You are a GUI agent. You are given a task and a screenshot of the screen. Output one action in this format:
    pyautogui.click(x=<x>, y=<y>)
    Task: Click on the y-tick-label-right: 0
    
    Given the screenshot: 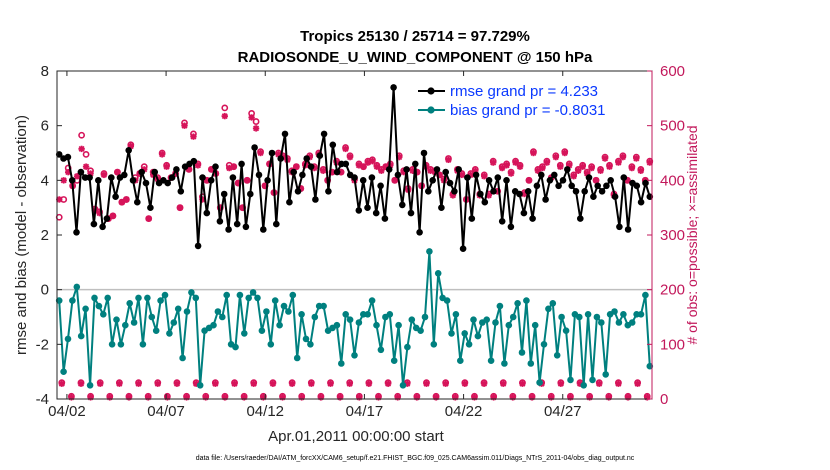 What is the action you would take?
    pyautogui.click(x=664, y=399)
    